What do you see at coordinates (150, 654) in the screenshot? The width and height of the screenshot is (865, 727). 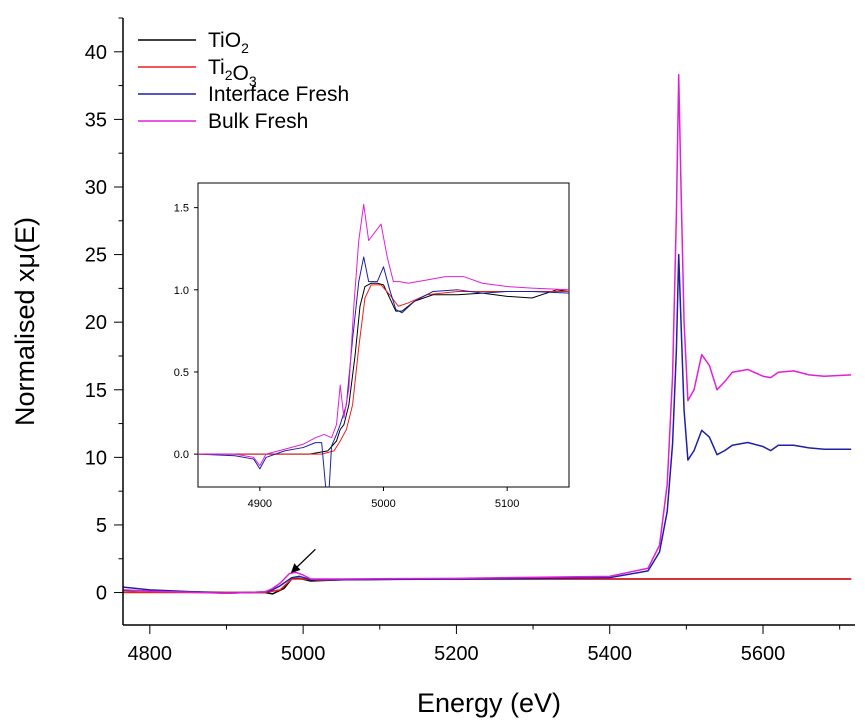 I see `main-x-tick-label: 4800` at bounding box center [150, 654].